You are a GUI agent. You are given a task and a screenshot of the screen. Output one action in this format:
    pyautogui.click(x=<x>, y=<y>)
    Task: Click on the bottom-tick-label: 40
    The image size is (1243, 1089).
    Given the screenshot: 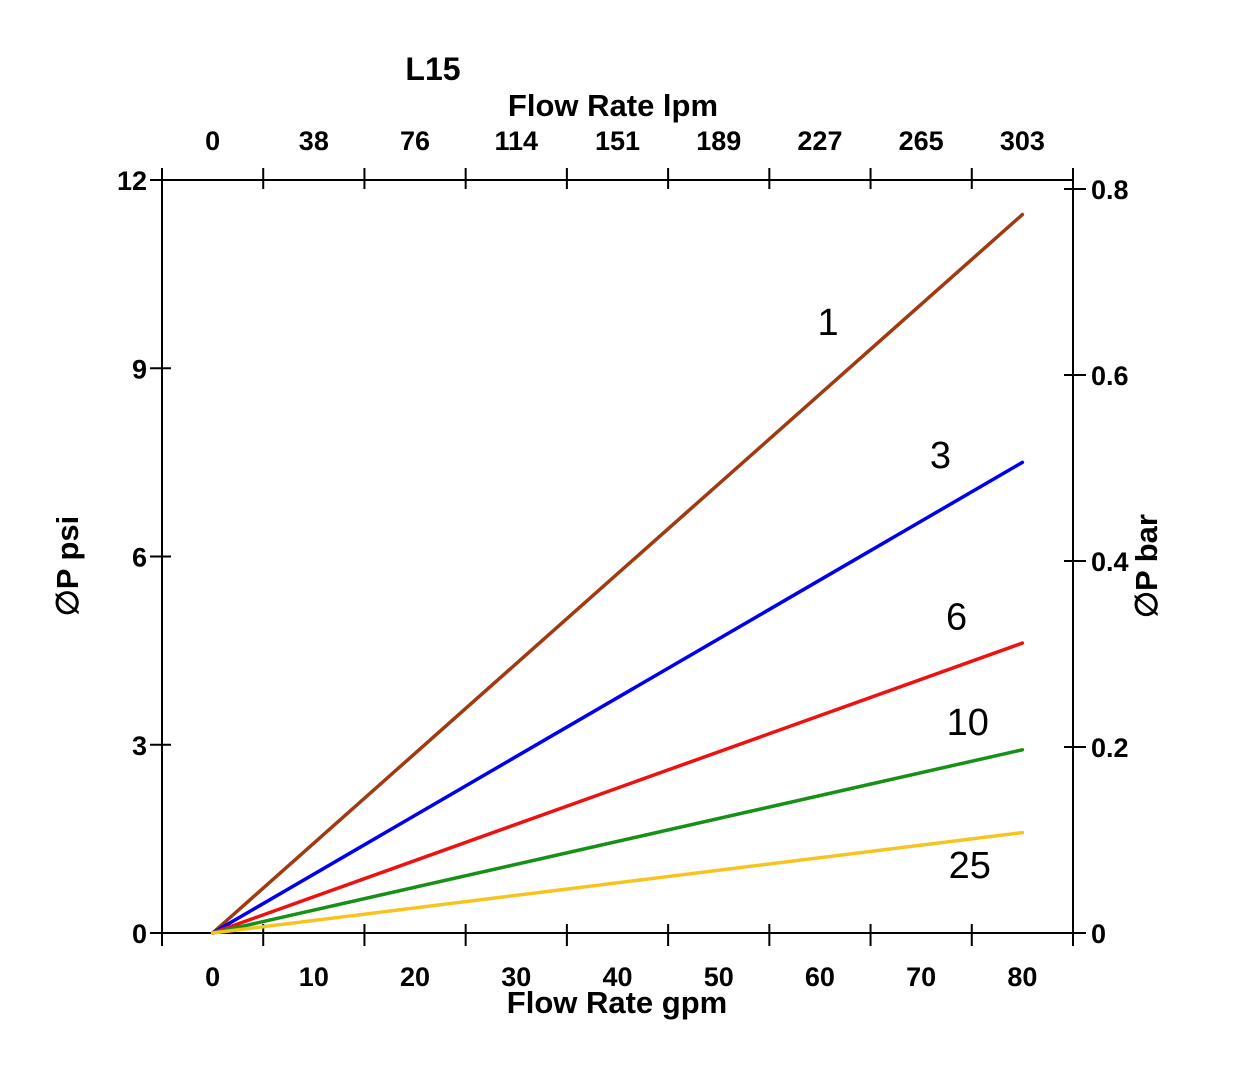 What is the action you would take?
    pyautogui.click(x=617, y=977)
    